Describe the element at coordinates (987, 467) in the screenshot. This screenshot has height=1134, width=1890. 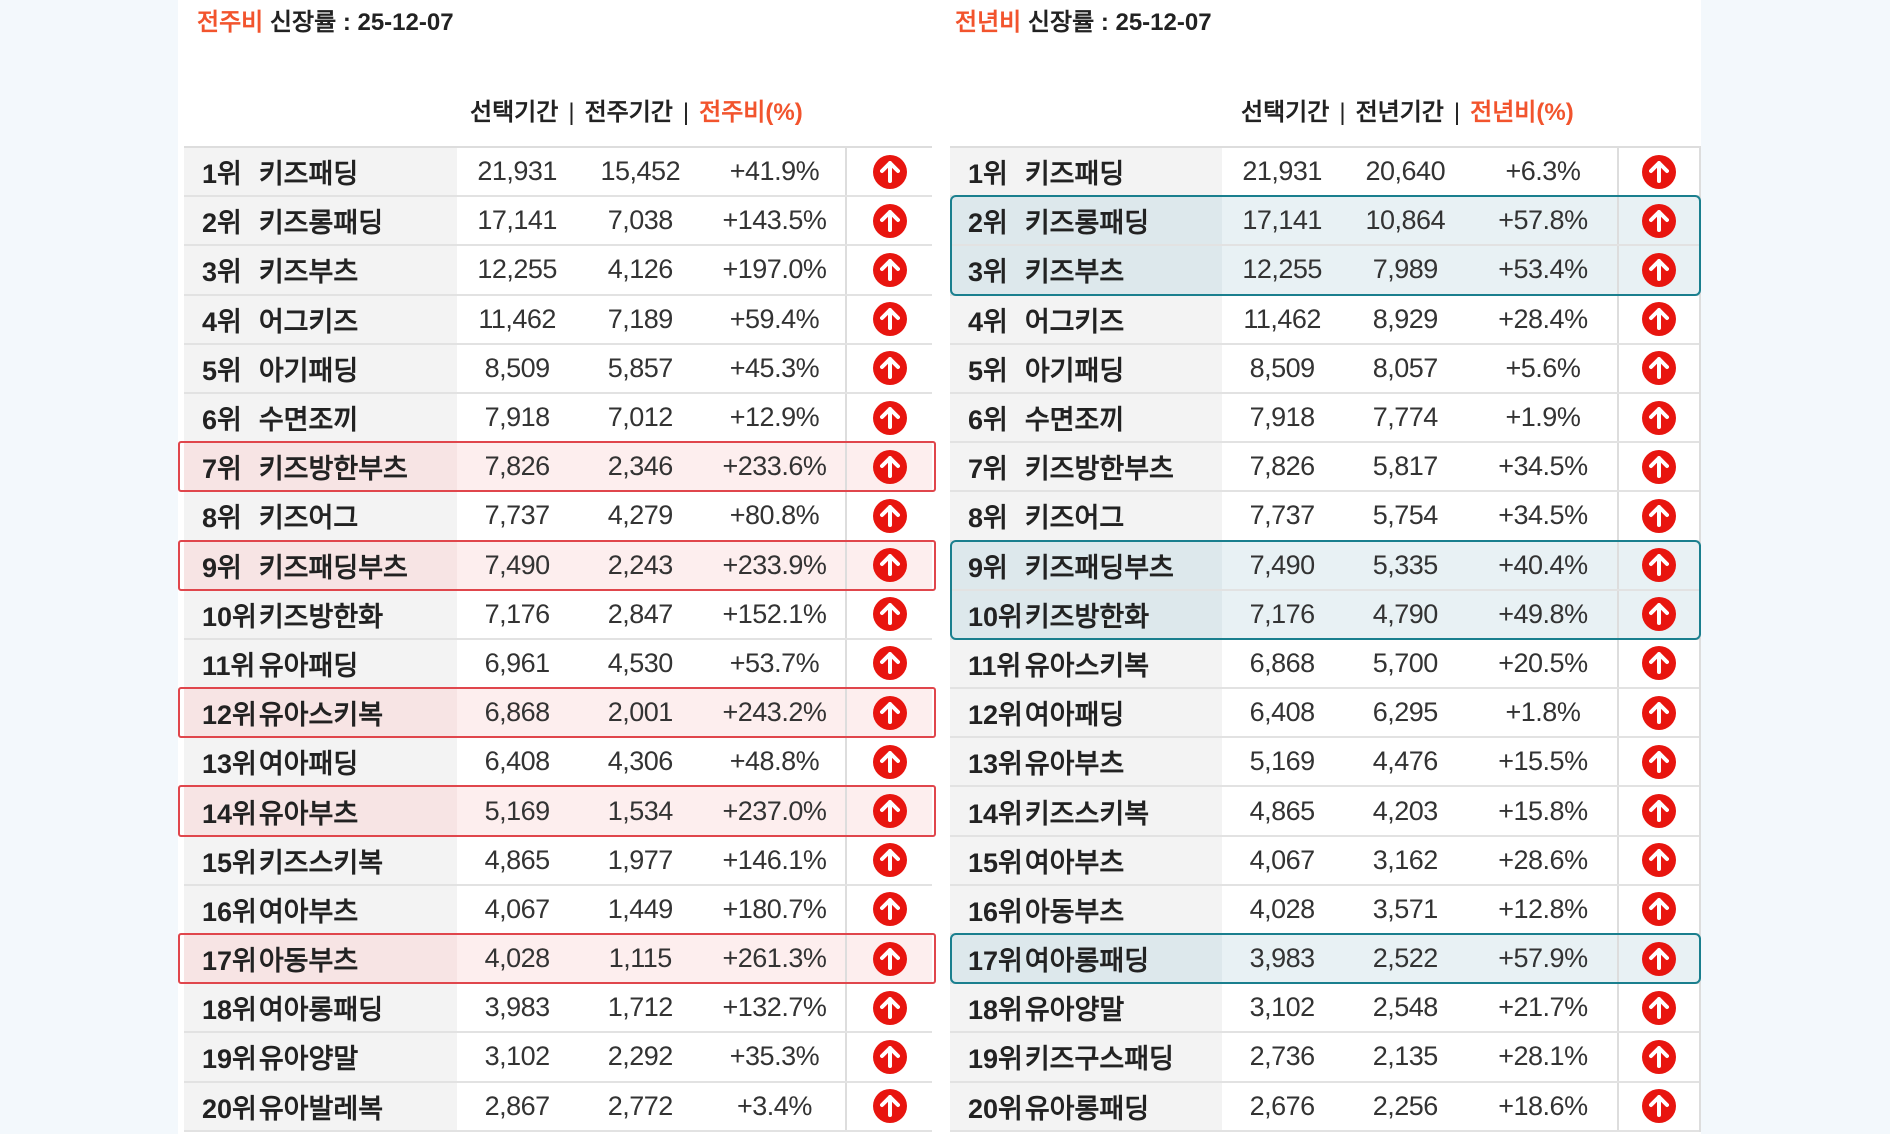
I see `rank: 7위` at that location.